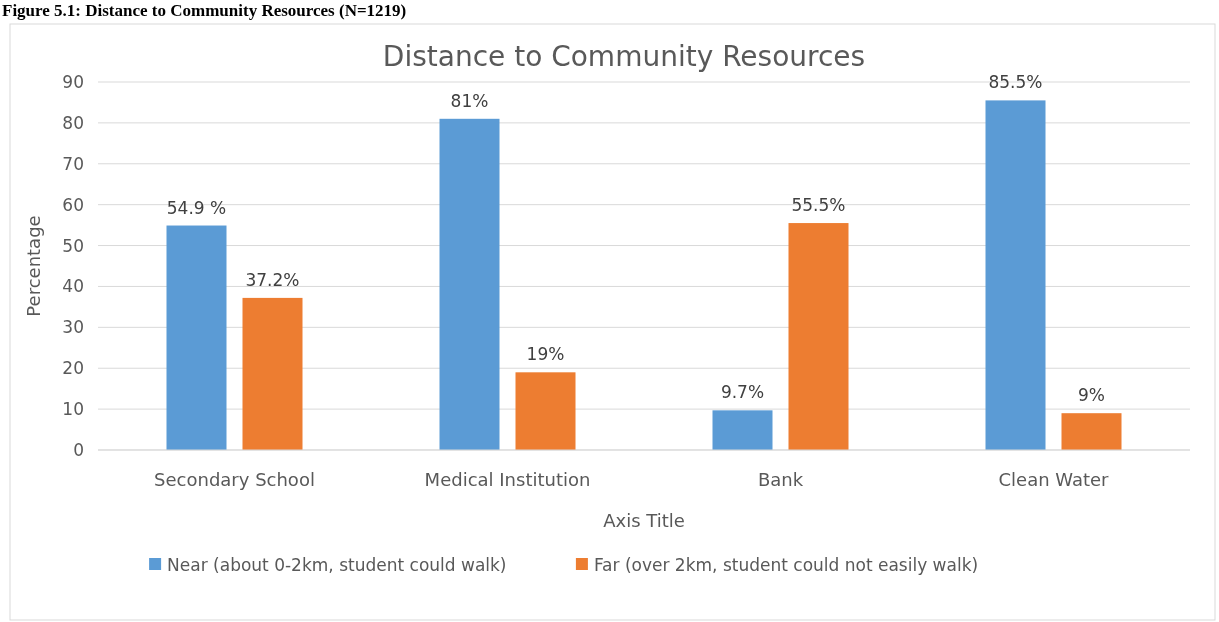 Image resolution: width=1219 pixels, height=622 pixels. What do you see at coordinates (204, 10) in the screenshot?
I see `caption: Figure 5.1: Distance to Community Resources (N=1219)` at bounding box center [204, 10].